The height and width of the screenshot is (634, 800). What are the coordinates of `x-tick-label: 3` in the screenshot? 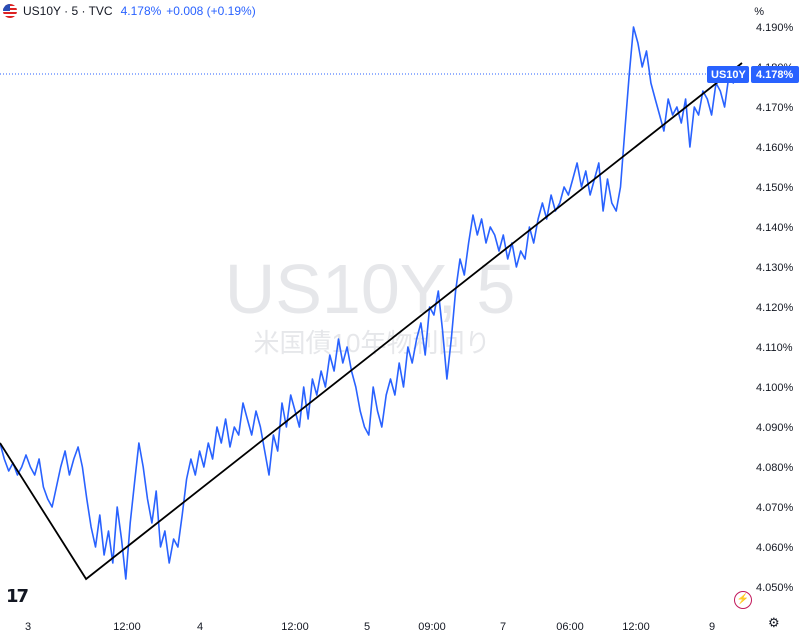 It's located at (28, 627).